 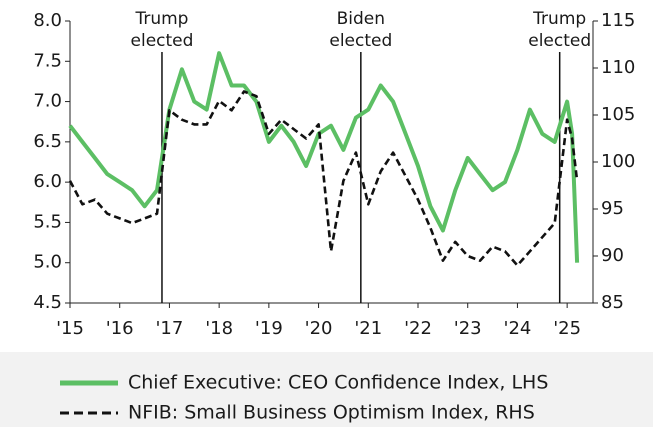 What do you see at coordinates (47, 302) in the screenshot?
I see `y-tick-label: 4.5` at bounding box center [47, 302].